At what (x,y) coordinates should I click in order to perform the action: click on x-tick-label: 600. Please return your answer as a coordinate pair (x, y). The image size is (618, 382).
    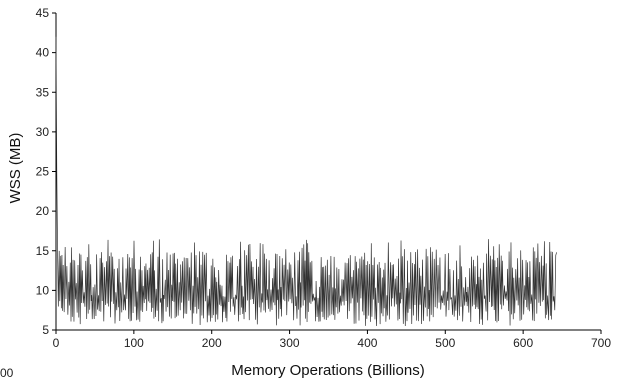
    Looking at the image, I should click on (523, 343).